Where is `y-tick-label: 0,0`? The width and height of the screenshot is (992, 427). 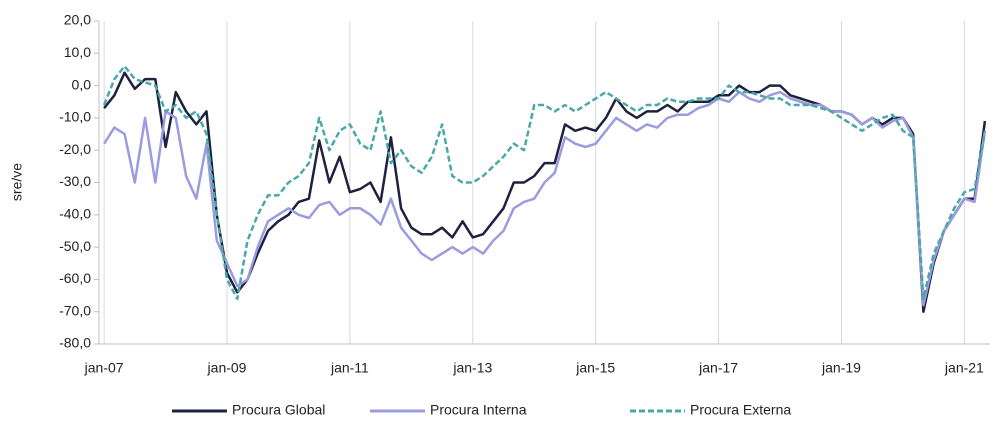 y-tick-label: 0,0 is located at coordinates (82, 84).